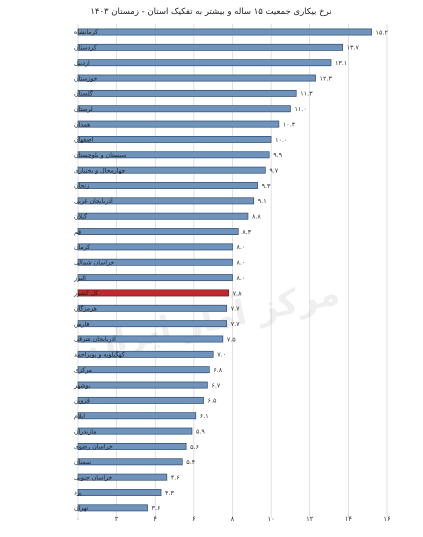  I want to click on category-label: ایلام, so click(79, 416).